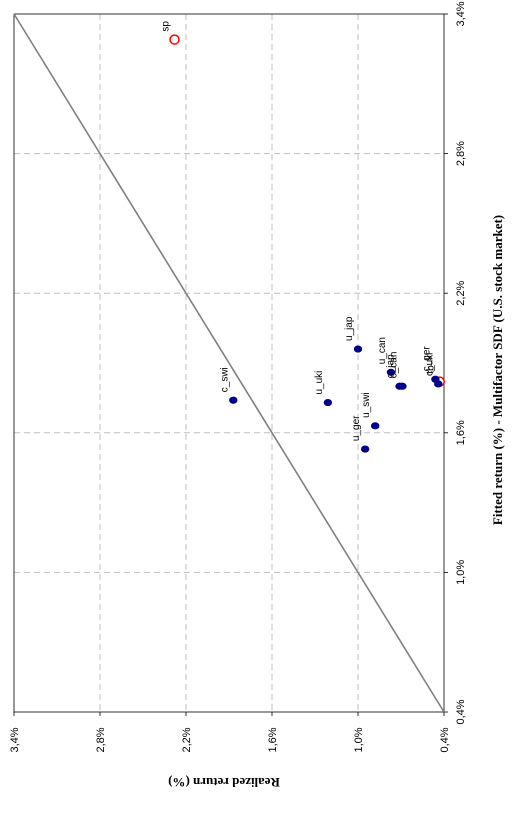  Describe the element at coordinates (402, 386) in the screenshot. I see `point-c_can` at that location.